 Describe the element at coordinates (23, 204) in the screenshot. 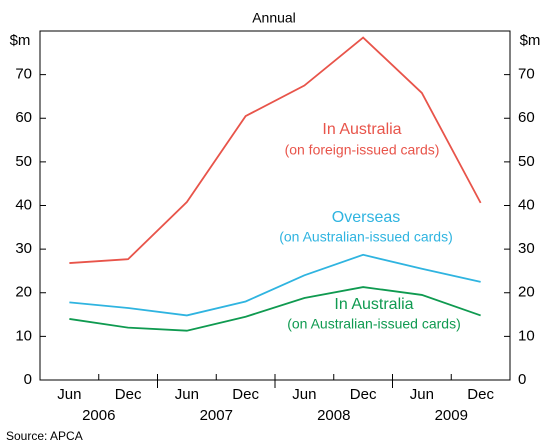

I see `y-tick-label: 40` at that location.